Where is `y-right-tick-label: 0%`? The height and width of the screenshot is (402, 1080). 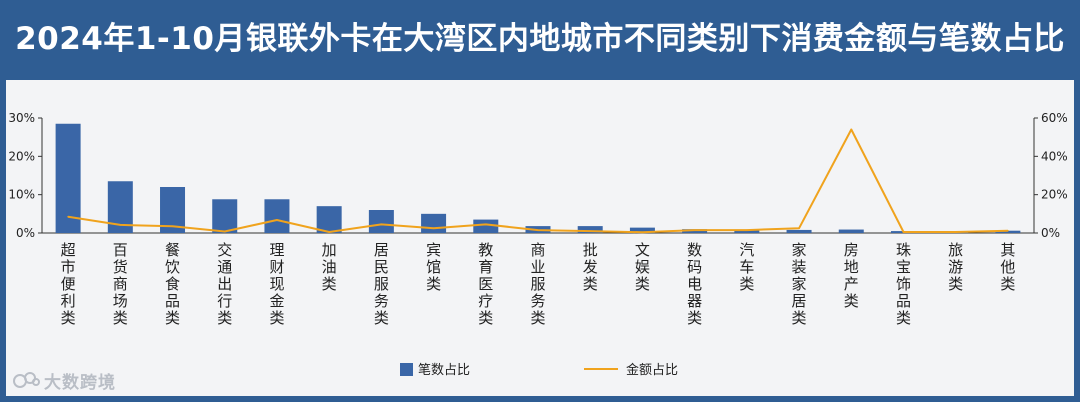 y-right-tick-label: 0% is located at coordinates (1050, 233).